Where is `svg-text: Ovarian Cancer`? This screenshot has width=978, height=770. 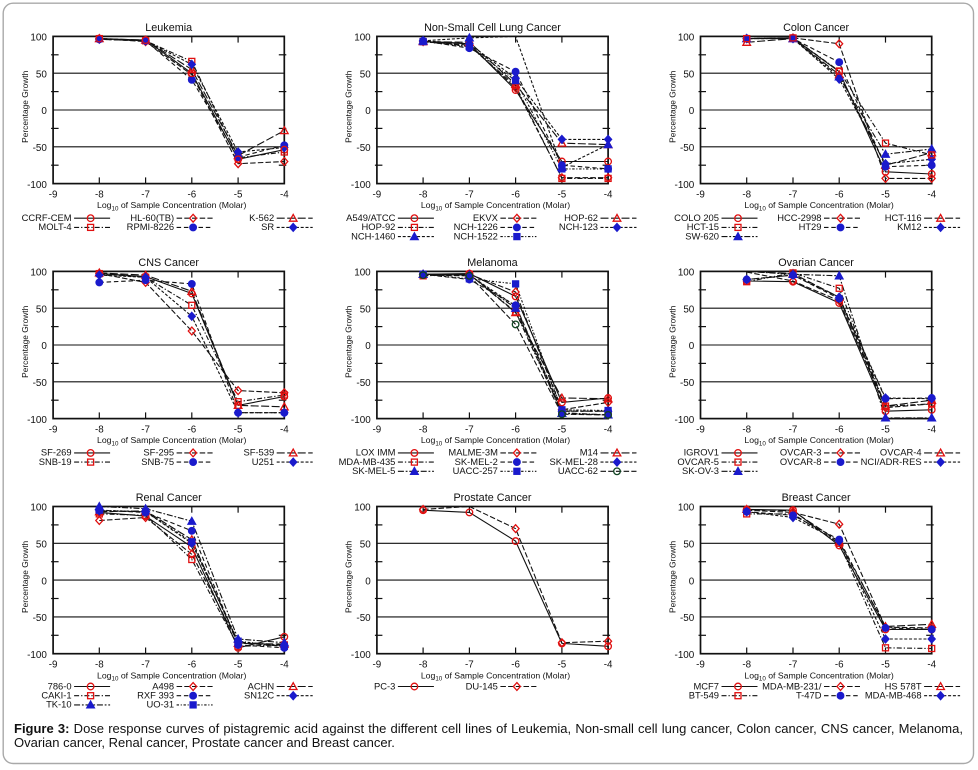 svg-text: Ovarian Cancer is located at coordinates (816, 263).